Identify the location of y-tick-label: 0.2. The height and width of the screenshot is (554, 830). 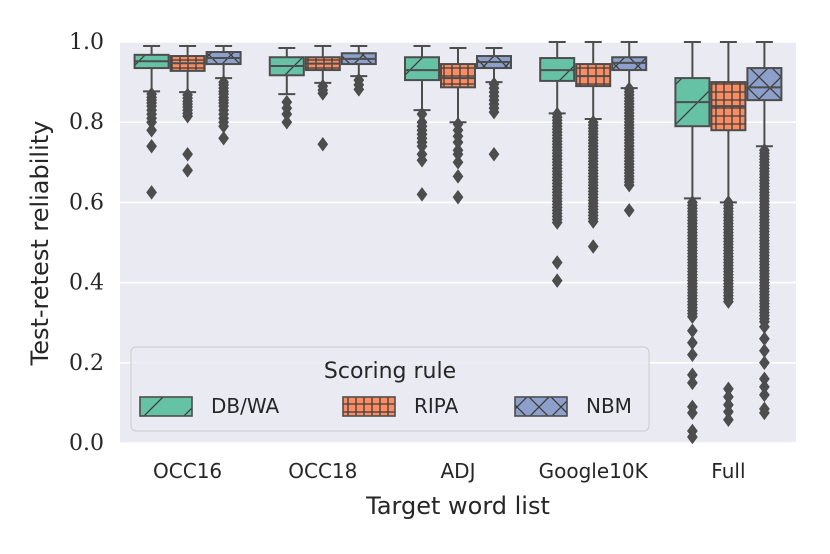
(86, 363).